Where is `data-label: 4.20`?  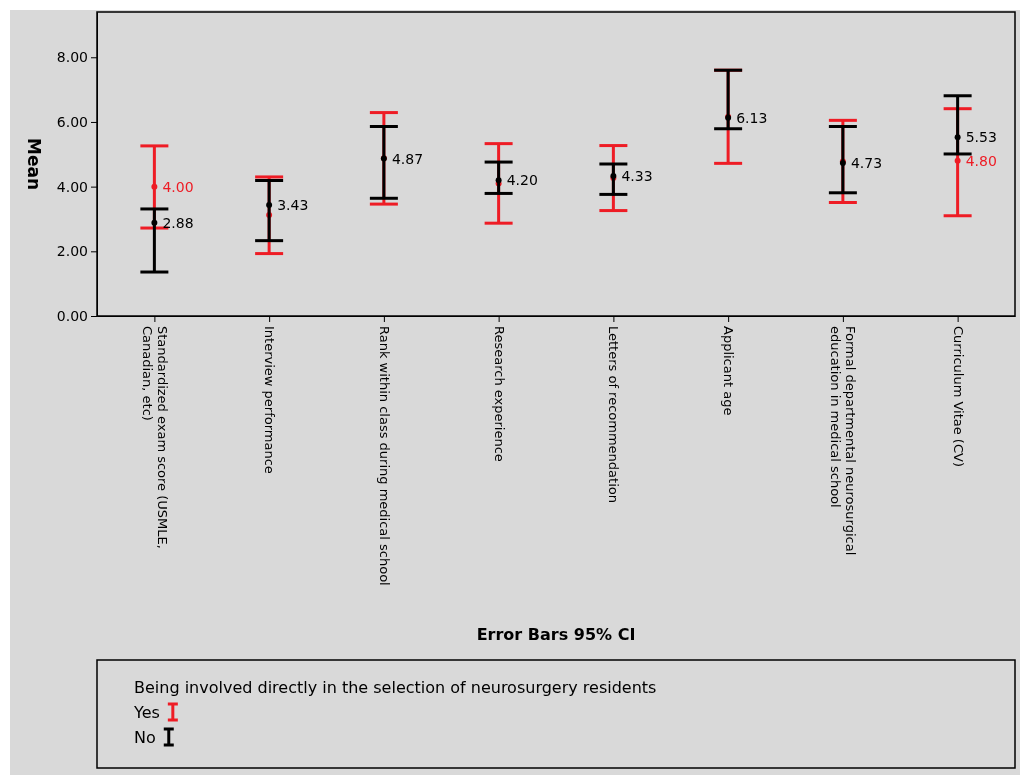 data-label: 4.20 is located at coordinates (522, 180).